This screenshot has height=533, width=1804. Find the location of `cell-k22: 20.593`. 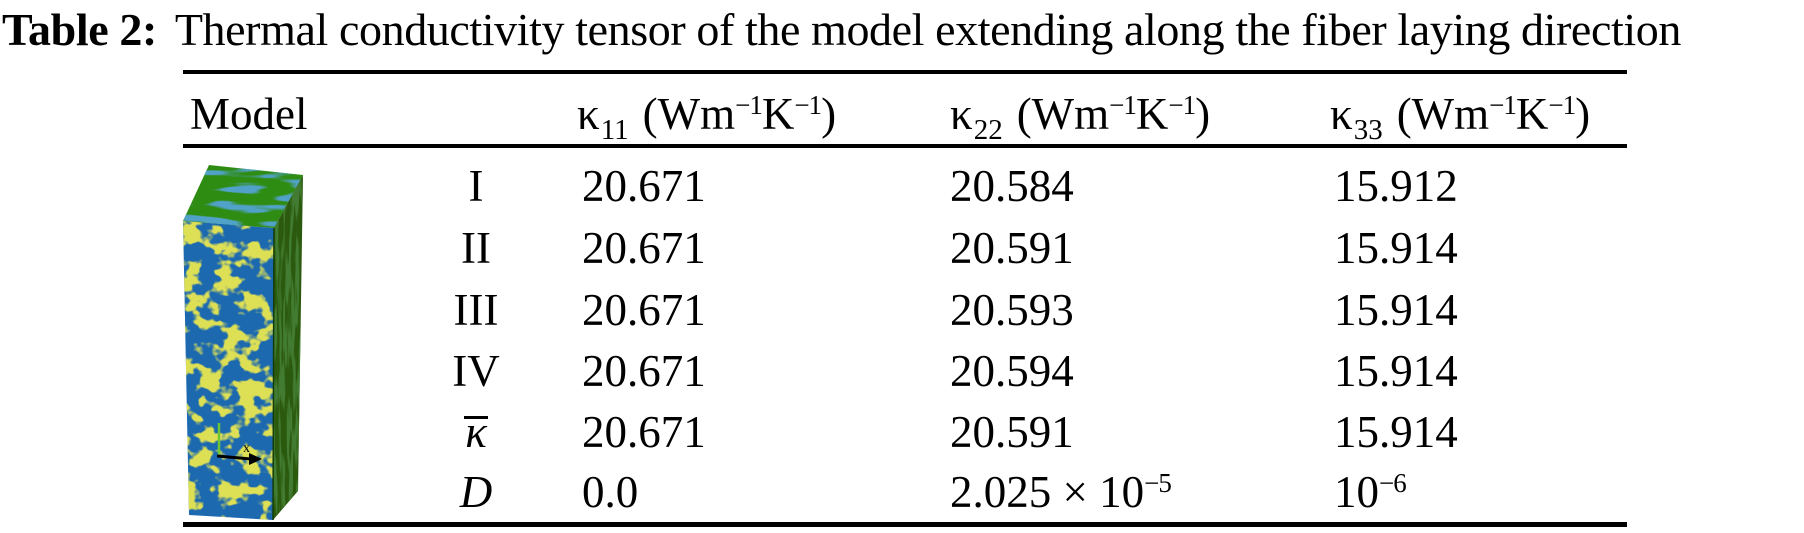

cell-k22: 20.593 is located at coordinates (1012, 310).